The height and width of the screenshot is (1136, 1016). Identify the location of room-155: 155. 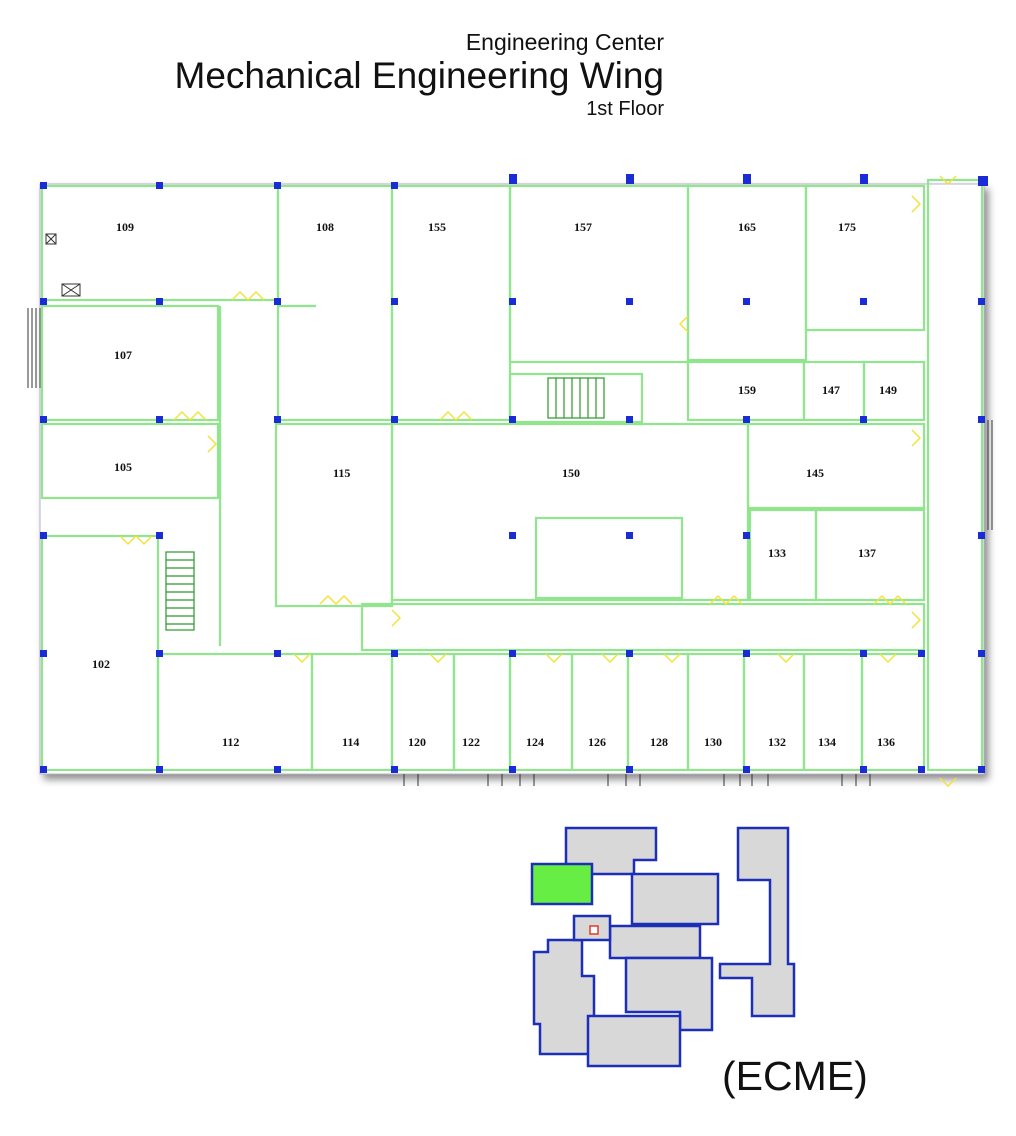
(437, 227).